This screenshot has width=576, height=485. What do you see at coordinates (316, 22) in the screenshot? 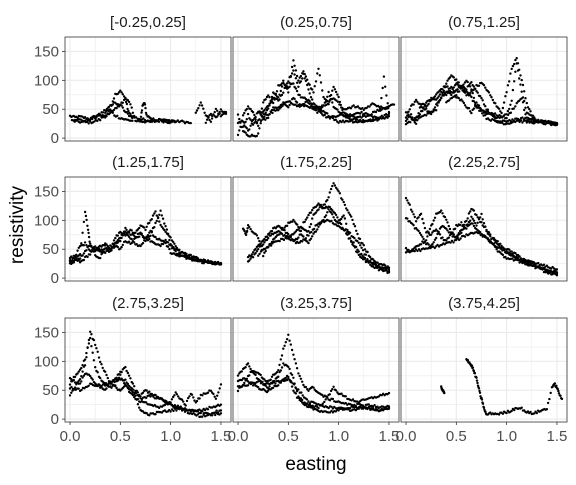
I see `facet-strip-label: (0.25,0.75]` at bounding box center [316, 22].